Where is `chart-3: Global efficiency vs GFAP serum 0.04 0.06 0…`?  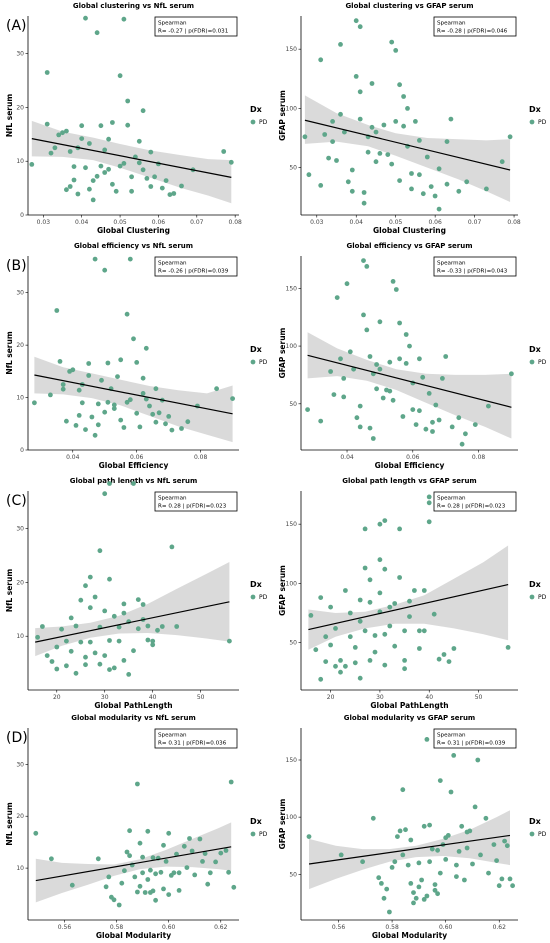
chart-3: Global efficiency vs GFAP serum 0.04 0.06 0… is located at coordinates (412, 356).